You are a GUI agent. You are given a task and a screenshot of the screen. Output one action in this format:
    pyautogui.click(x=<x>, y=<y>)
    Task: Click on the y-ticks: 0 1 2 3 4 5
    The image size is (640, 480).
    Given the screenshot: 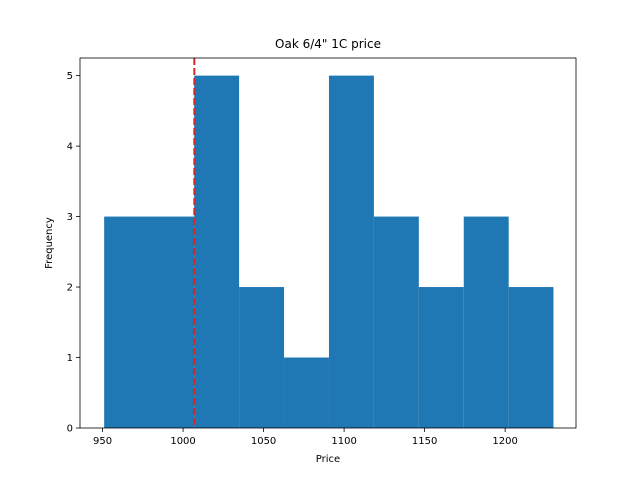 What is the action you would take?
    pyautogui.click(x=73, y=253)
    